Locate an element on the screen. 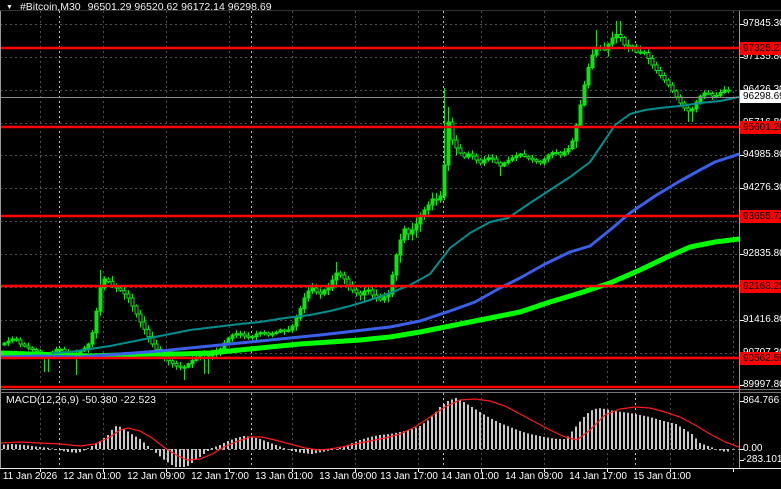 This screenshot has width=781, height=489. macd-scale-label: 864.766 is located at coordinates (761, 400).